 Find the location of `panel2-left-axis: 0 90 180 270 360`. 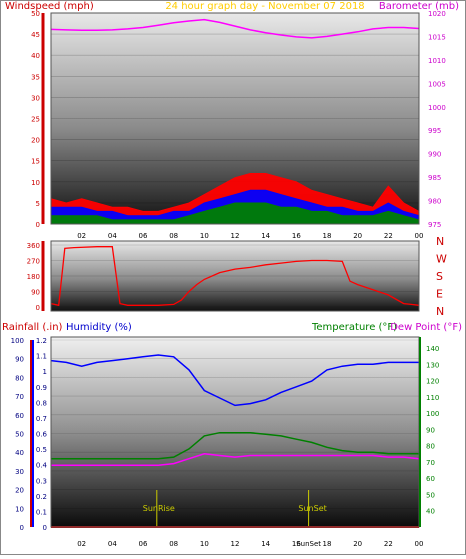

panel2-left-axis: 0 90 180 270 360 is located at coordinates (33, 277).